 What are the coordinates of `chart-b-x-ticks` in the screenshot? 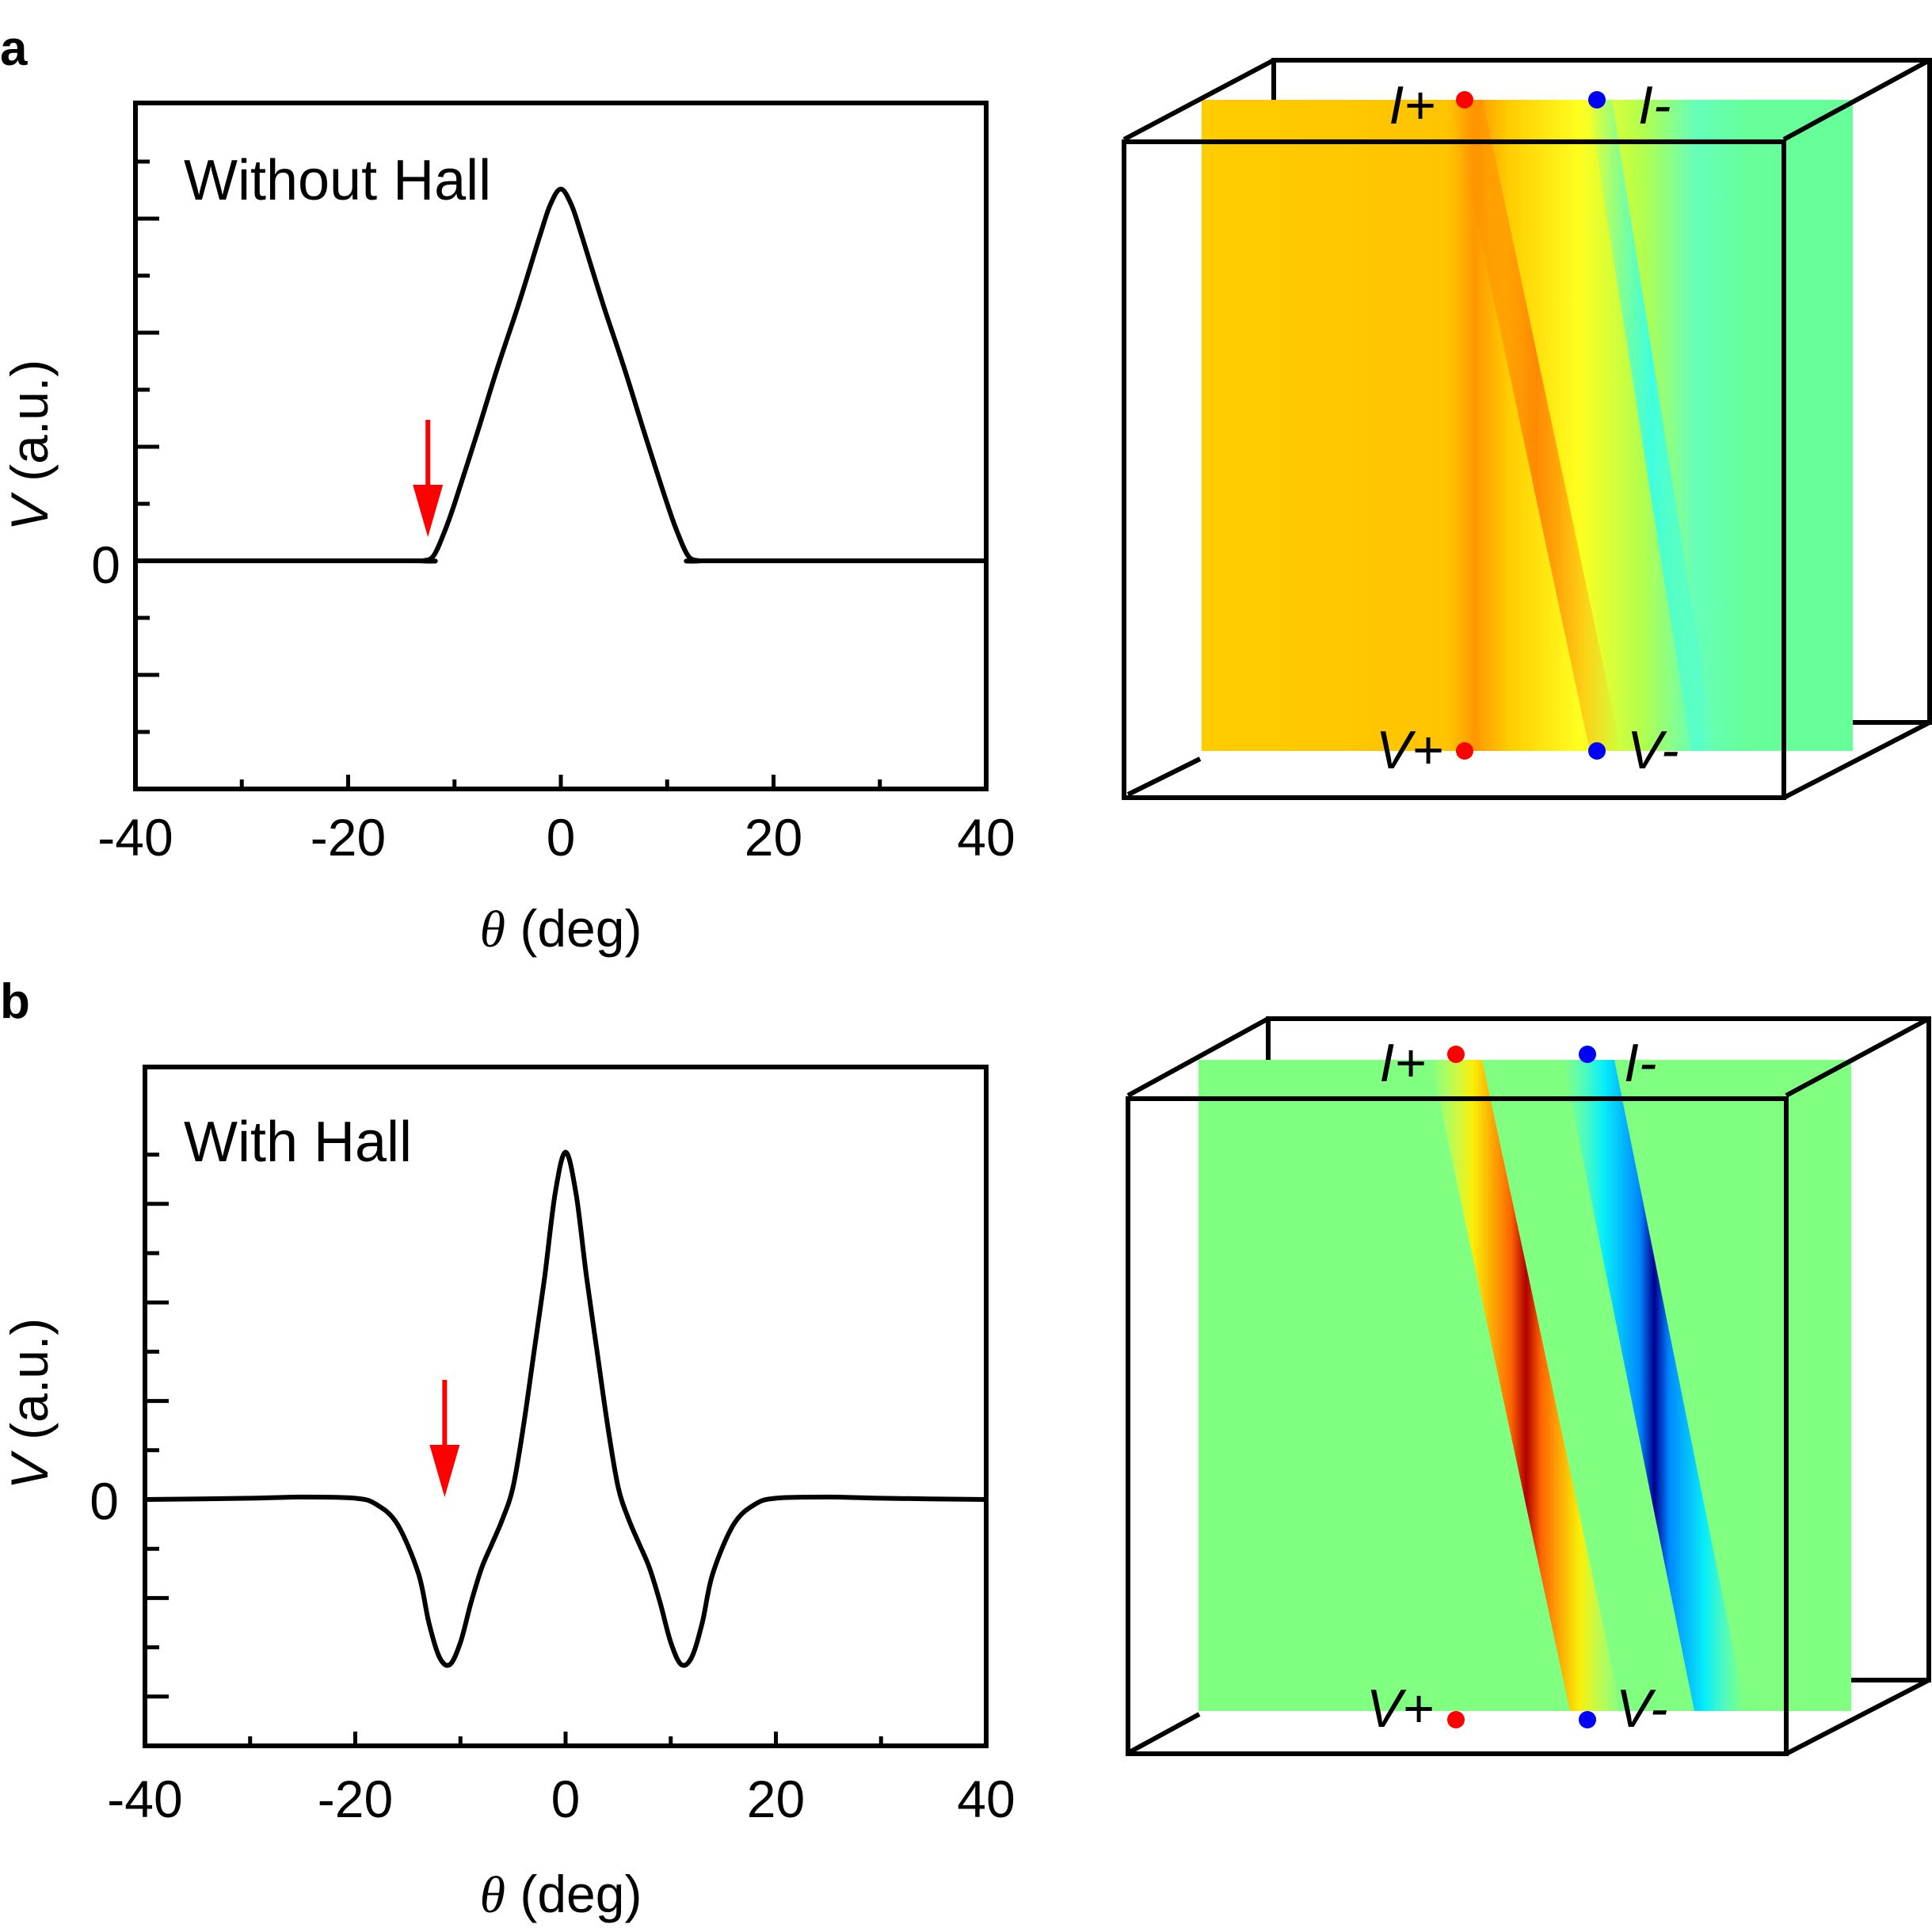 It's located at (566, 1739).